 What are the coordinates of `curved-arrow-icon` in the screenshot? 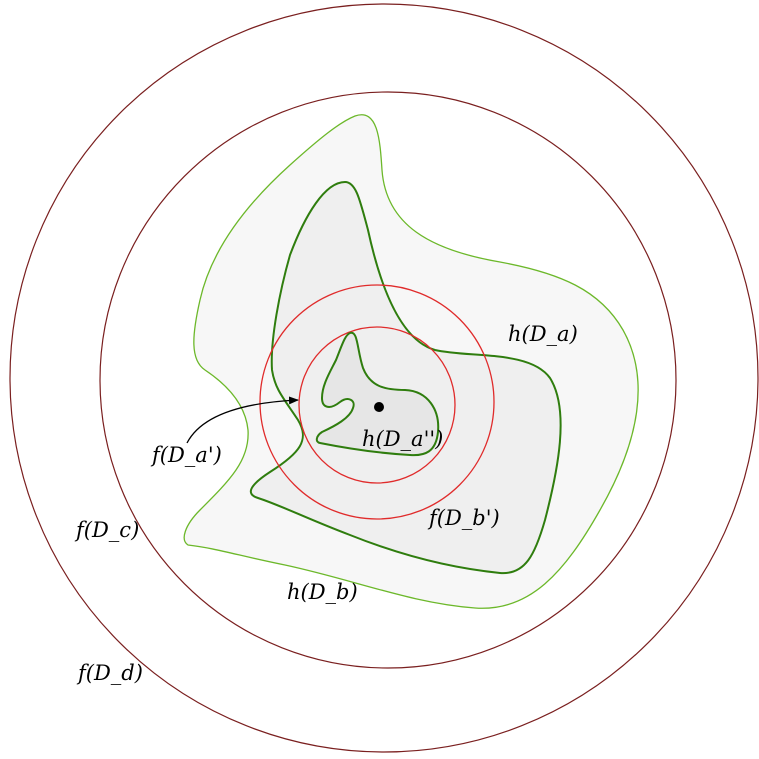 It's located at (242, 420).